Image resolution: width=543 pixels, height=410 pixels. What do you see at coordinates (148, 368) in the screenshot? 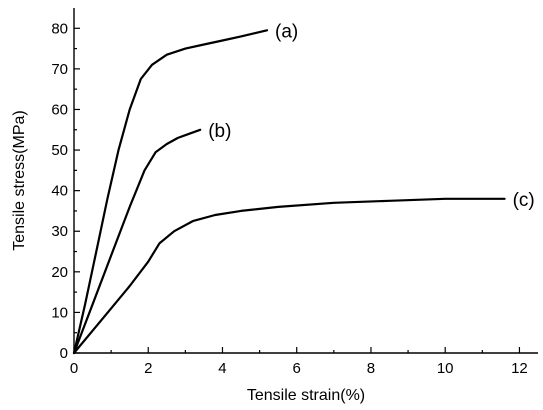
I see `x-tick-label: 2` at bounding box center [148, 368].